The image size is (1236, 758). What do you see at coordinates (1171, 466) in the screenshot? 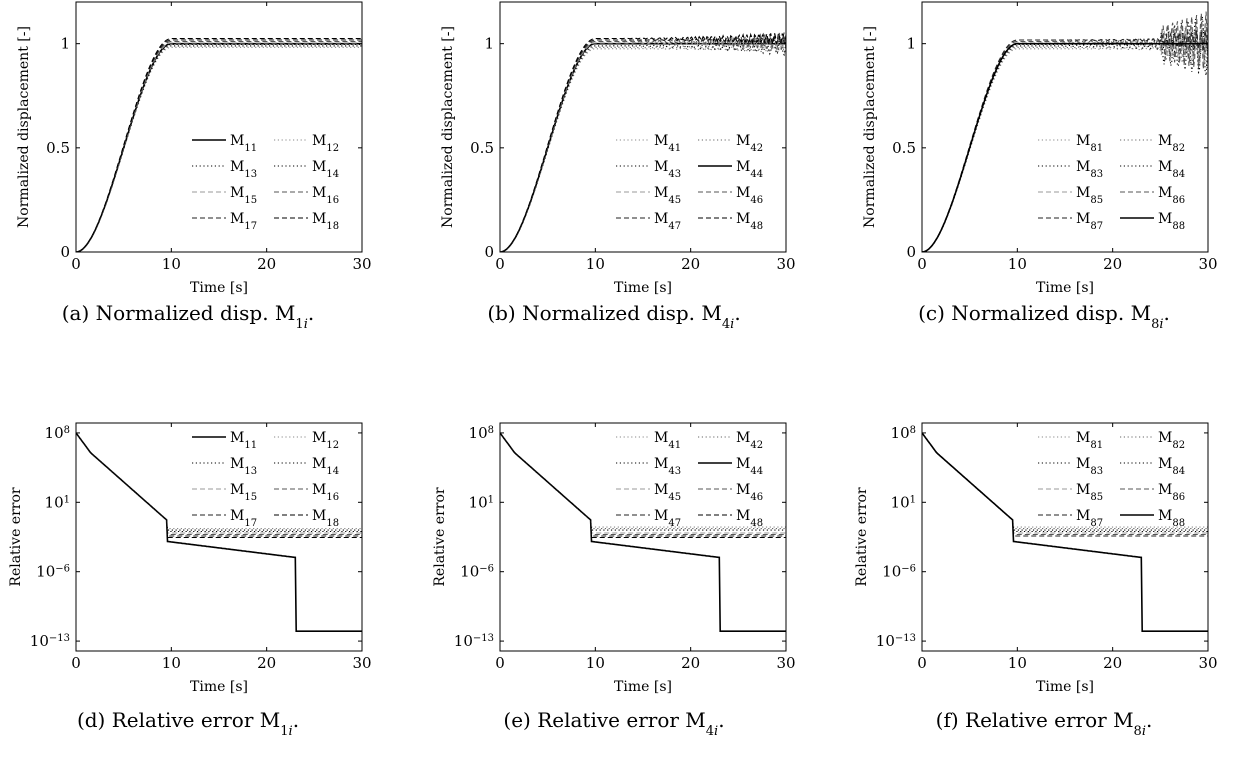
I see `legend-label-m84: M84` at bounding box center [1171, 466].